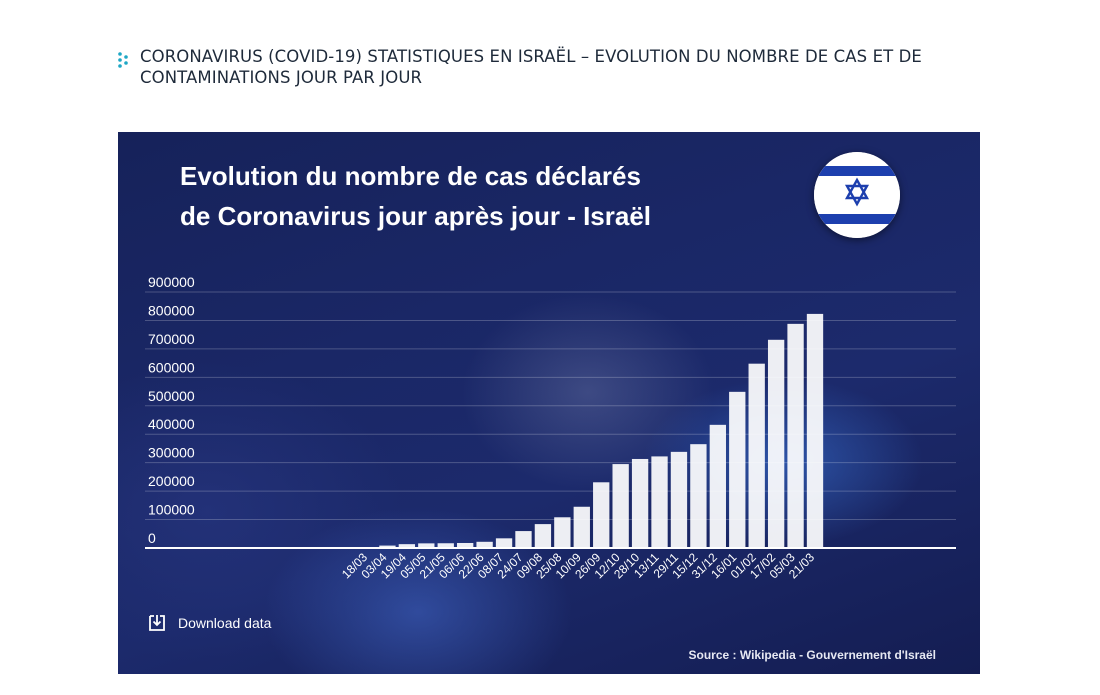  Describe the element at coordinates (225, 623) in the screenshot. I see `download-data-label: Download data` at that location.